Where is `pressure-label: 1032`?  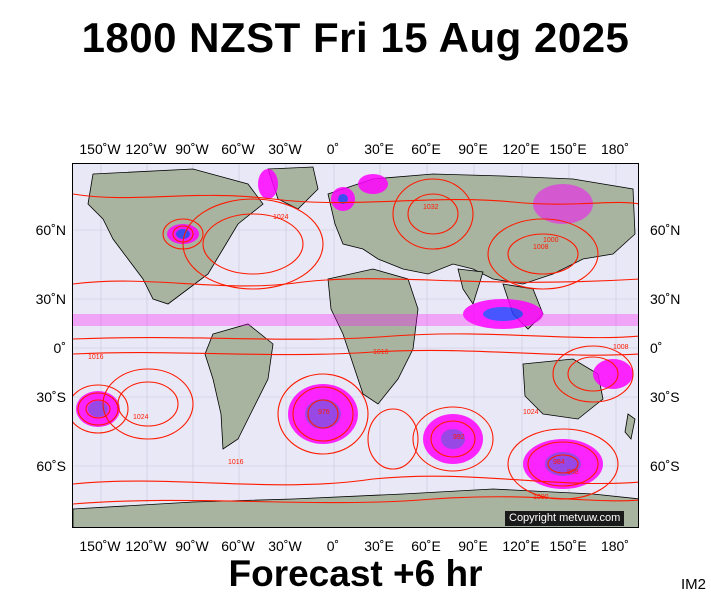 pressure-label: 1032 is located at coordinates (431, 207).